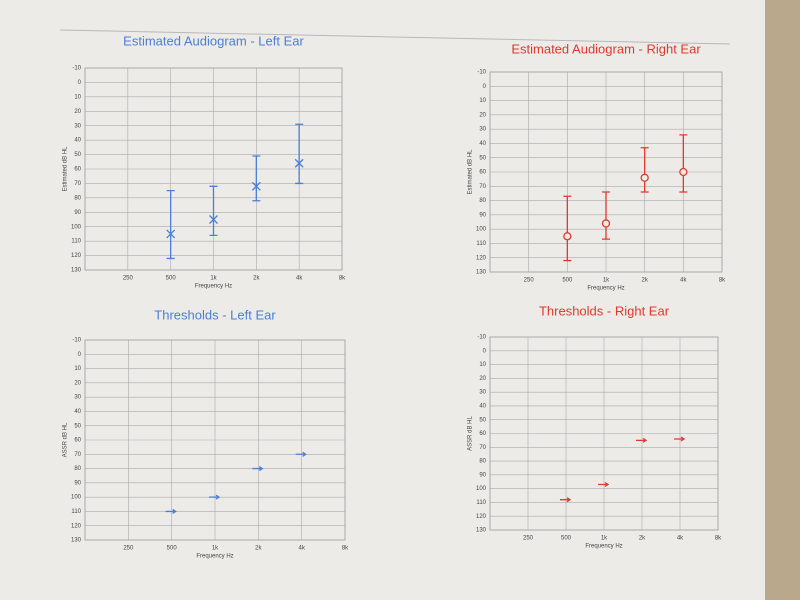 This screenshot has width=800, height=600. What do you see at coordinates (604, 310) in the screenshot?
I see `chart-title: Thresholds - Right Ear` at bounding box center [604, 310].